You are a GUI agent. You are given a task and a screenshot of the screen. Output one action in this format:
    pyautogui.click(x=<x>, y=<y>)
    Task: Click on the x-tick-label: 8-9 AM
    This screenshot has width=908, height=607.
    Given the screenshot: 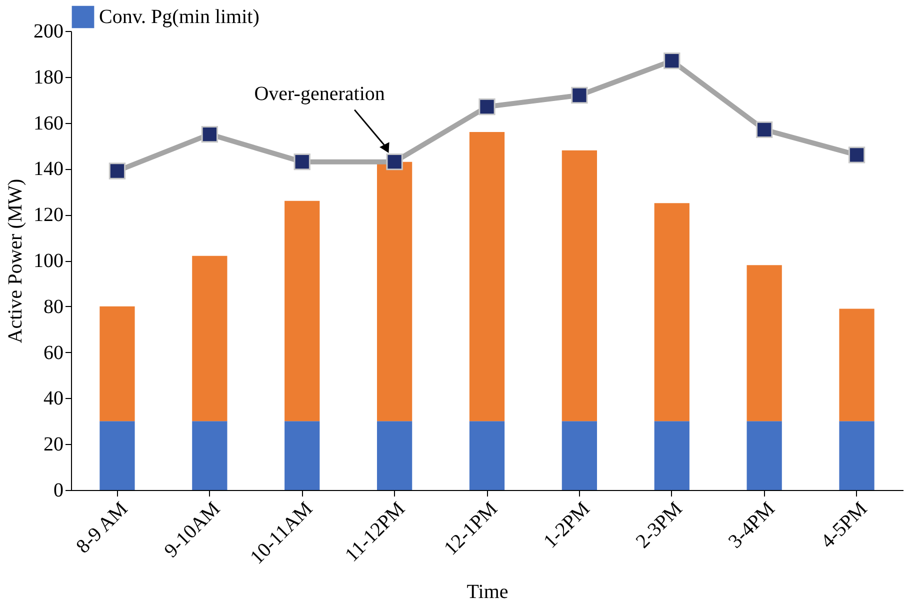 What is the action you would take?
    pyautogui.click(x=102, y=528)
    